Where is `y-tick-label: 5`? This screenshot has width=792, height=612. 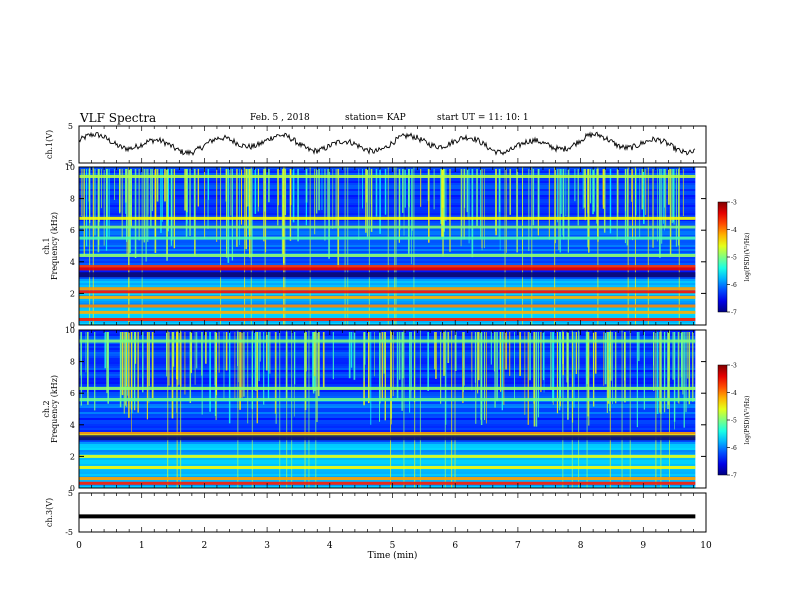 y-tick-label: 5 is located at coordinates (70, 126).